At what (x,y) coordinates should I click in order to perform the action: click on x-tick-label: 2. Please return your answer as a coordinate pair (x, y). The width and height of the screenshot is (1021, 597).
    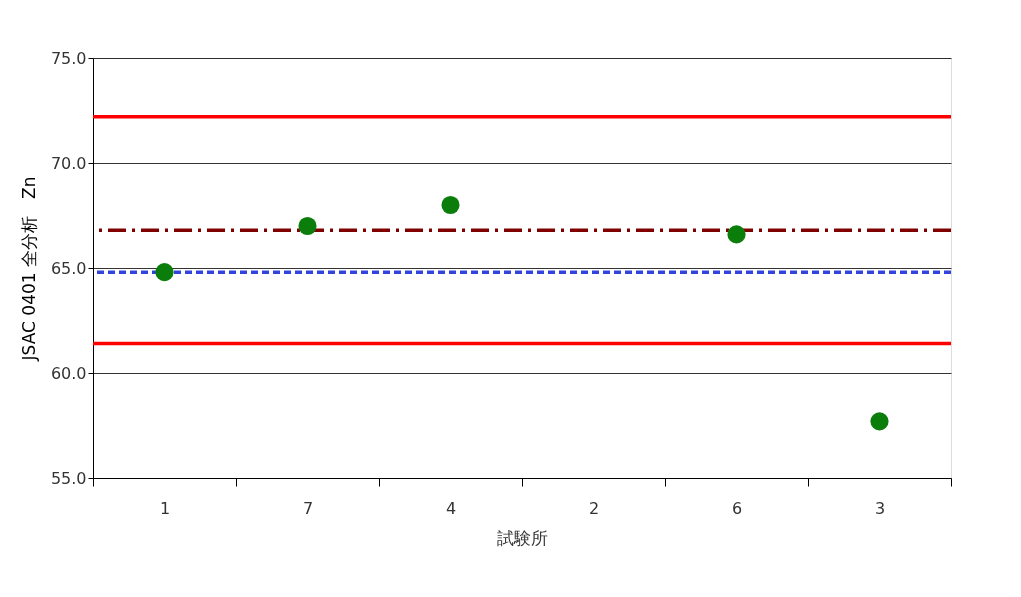
    Looking at the image, I should click on (594, 508).